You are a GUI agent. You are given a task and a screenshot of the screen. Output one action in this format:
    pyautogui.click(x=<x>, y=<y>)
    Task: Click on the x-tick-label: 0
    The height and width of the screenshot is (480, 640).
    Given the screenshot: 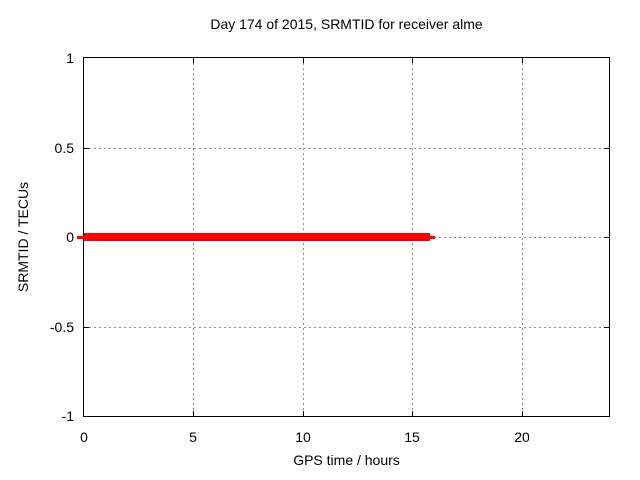 What is the action you would take?
    pyautogui.click(x=84, y=437)
    